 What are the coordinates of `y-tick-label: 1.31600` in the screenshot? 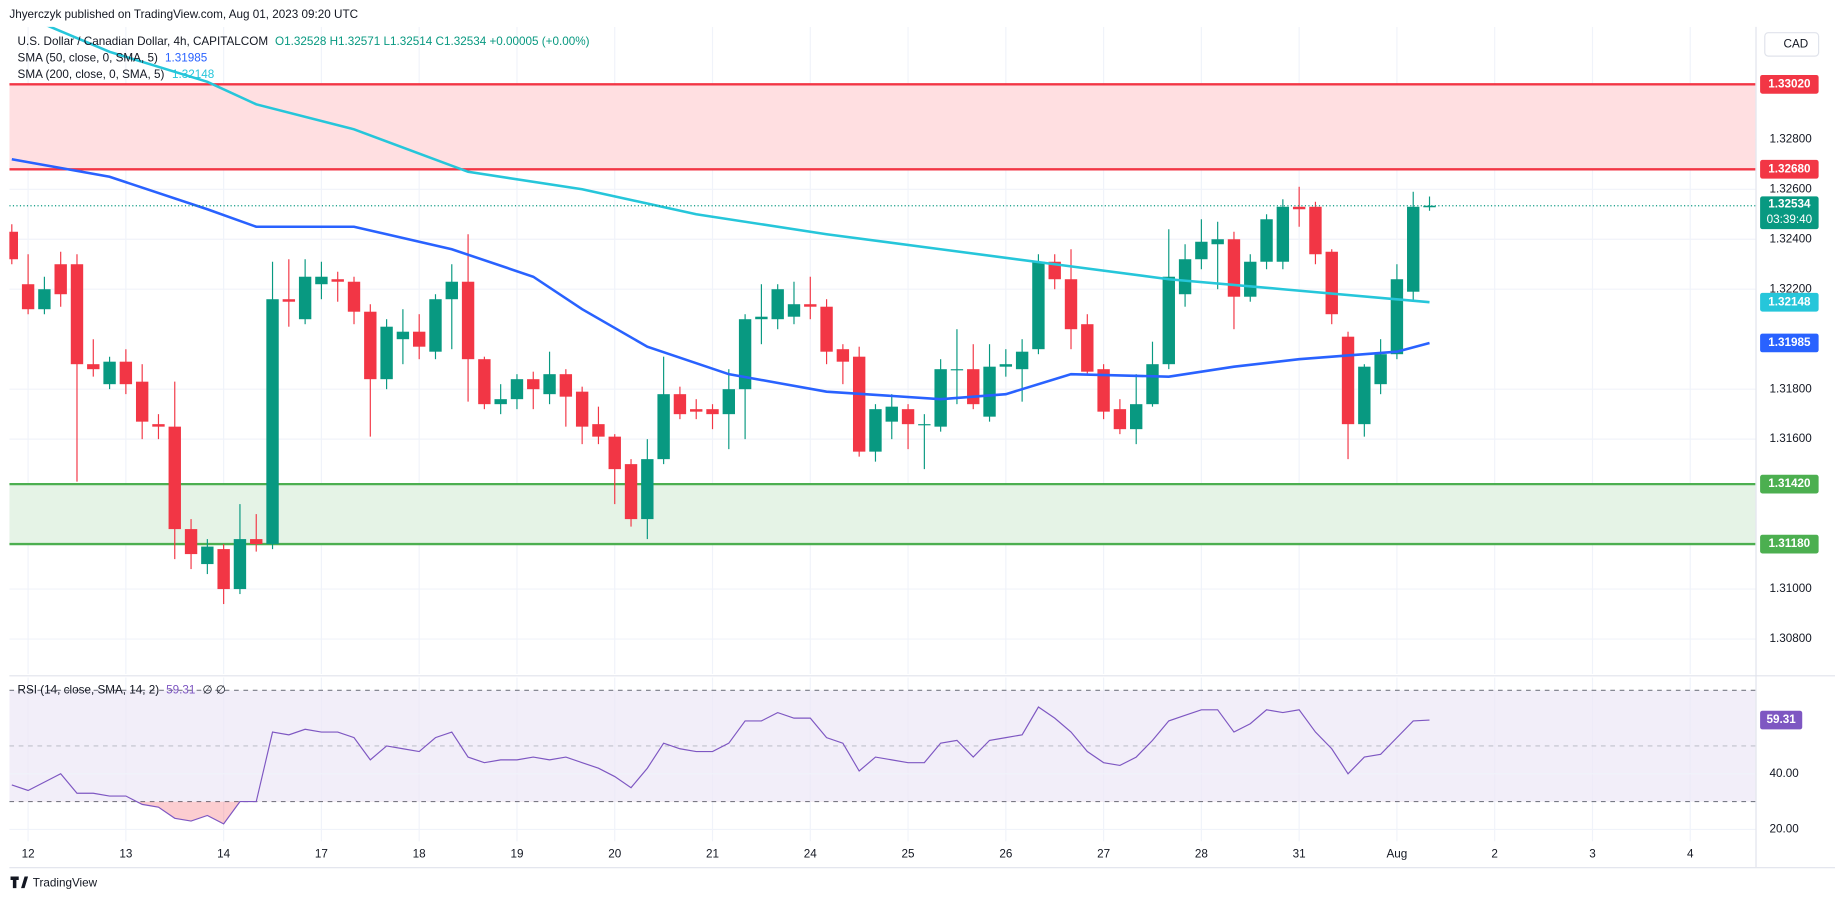 It's located at (1790, 438).